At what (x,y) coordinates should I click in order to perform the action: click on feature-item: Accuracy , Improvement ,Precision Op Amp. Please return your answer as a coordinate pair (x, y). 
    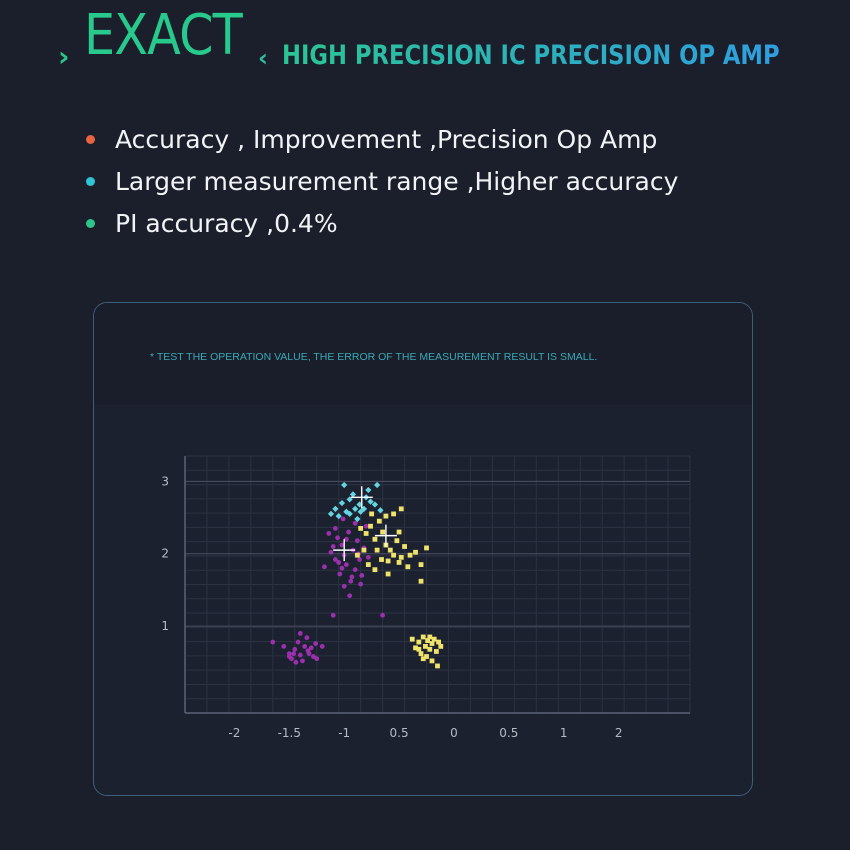
    Looking at the image, I should click on (382, 139).